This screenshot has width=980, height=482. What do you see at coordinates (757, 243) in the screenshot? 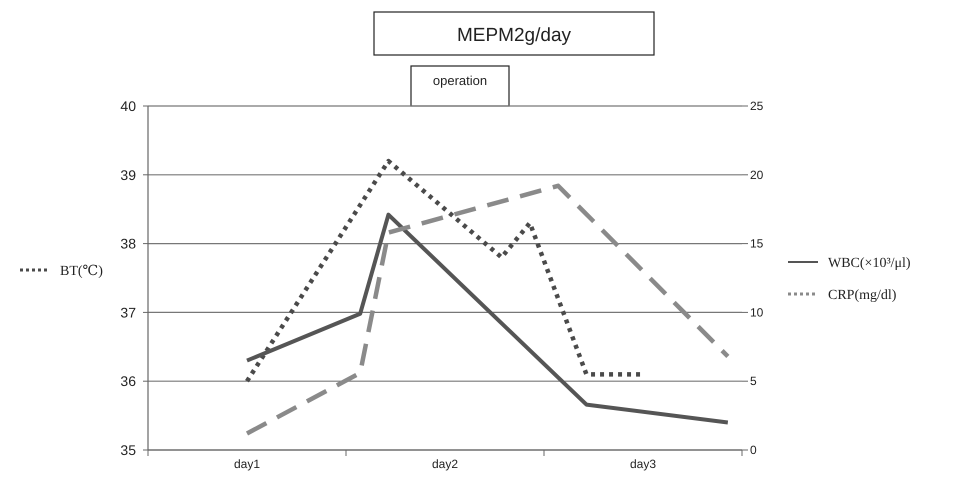
I see `y2-tick-label: 15` at bounding box center [757, 243].